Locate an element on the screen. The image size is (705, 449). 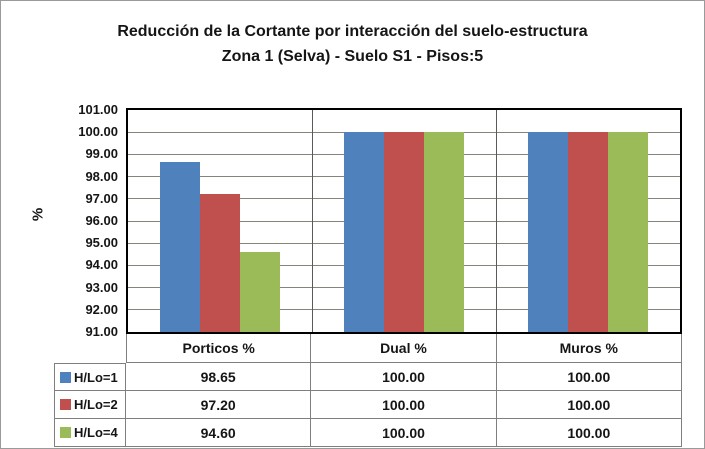
bar-h-lo-1-dual is located at coordinates (364, 232).